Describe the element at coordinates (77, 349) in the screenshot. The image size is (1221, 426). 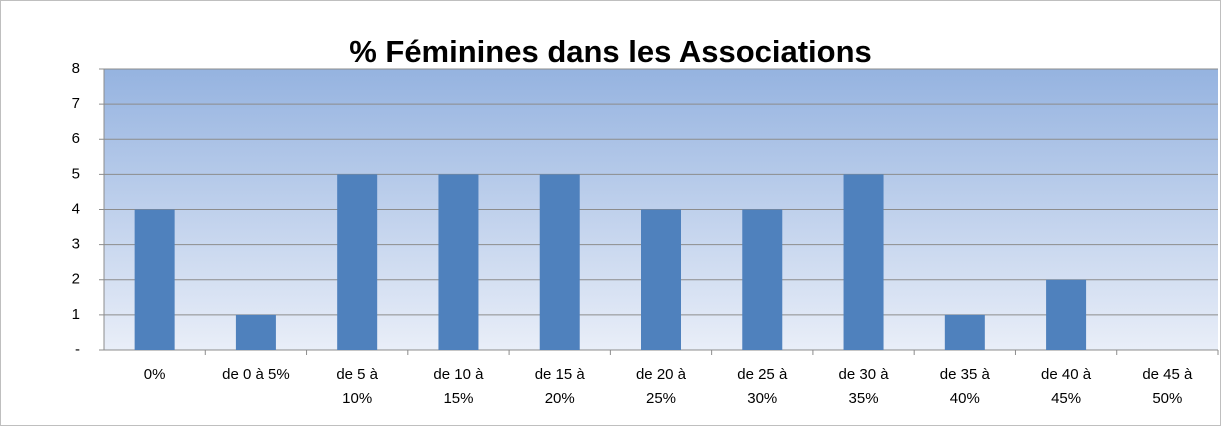
I see `y-tick-label: -` at that location.